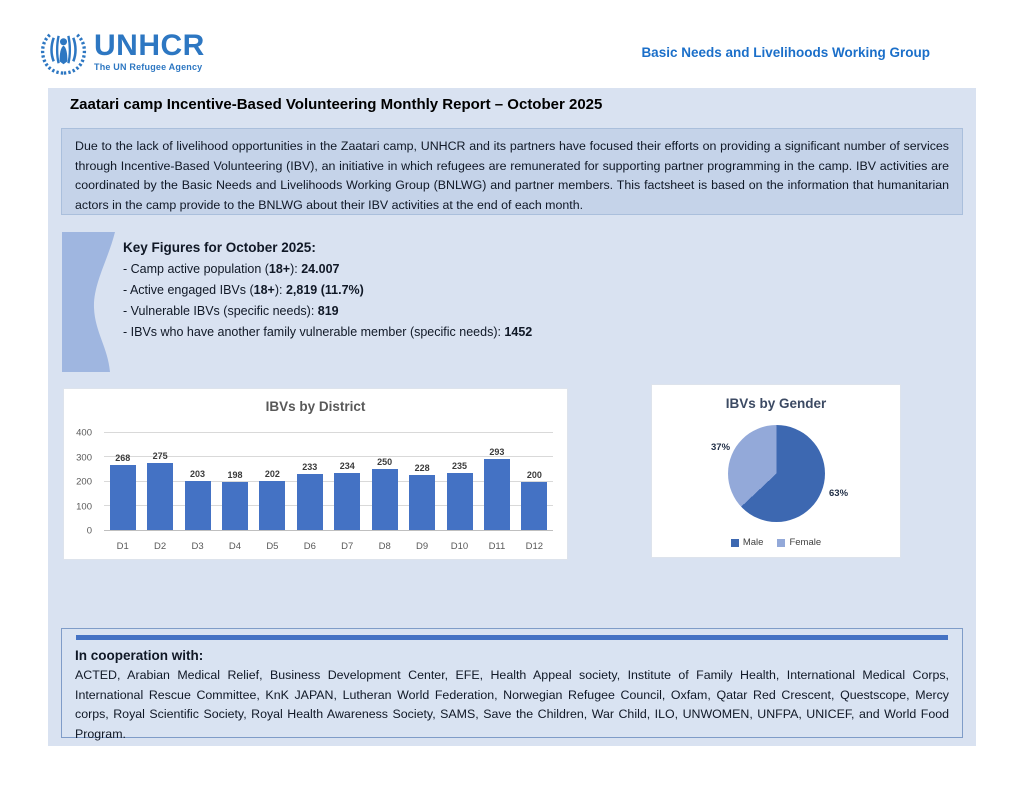 This screenshot has width=1024, height=791. What do you see at coordinates (776, 542) in the screenshot?
I see `pie-chart-legend: Male Female` at bounding box center [776, 542].